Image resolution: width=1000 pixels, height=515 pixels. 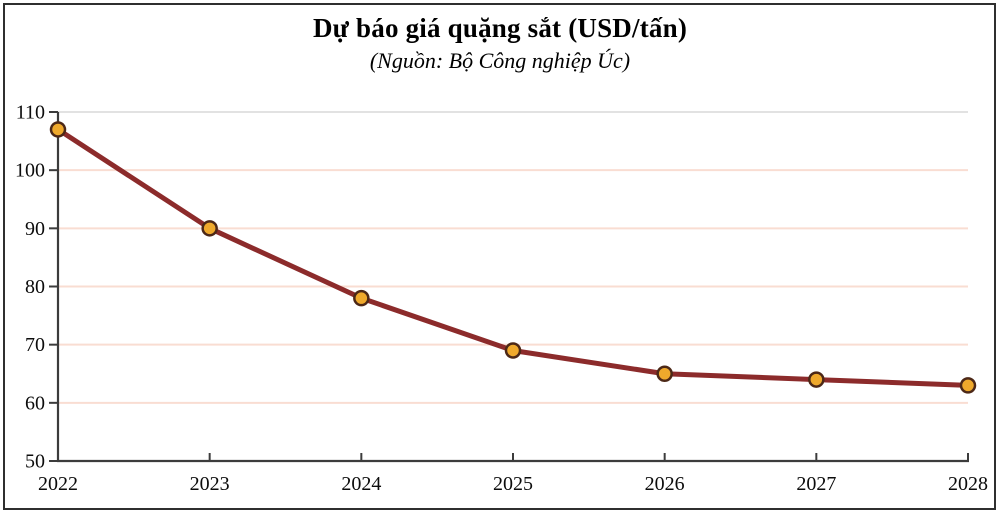 What do you see at coordinates (35, 287) in the screenshot?
I see `y-axis-label: 80` at bounding box center [35, 287].